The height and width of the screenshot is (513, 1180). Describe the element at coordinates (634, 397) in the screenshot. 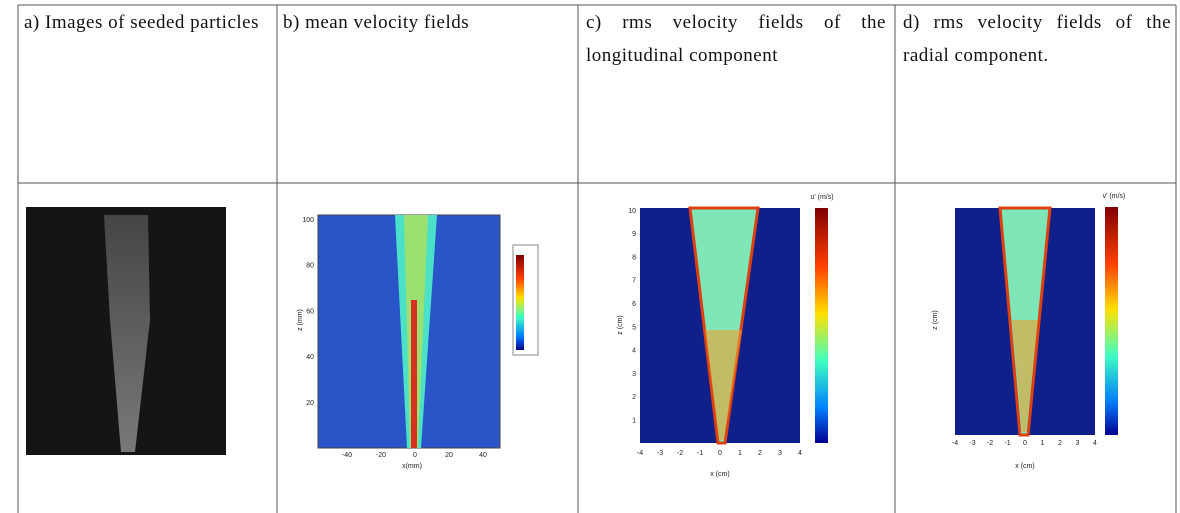

I see `y-tick-label: 2` at that location.